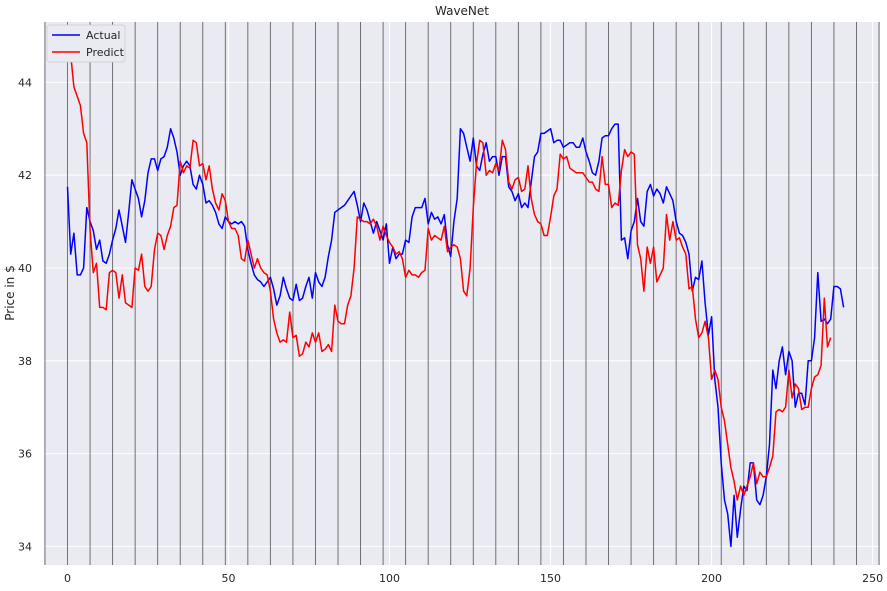 This screenshot has height=591, width=887. What do you see at coordinates (25, 82) in the screenshot?
I see `y-tick-label: 44` at bounding box center [25, 82].